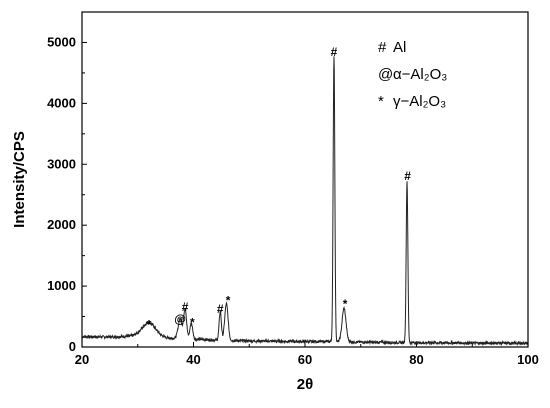  I want to click on legend-label: Al, so click(399, 47).